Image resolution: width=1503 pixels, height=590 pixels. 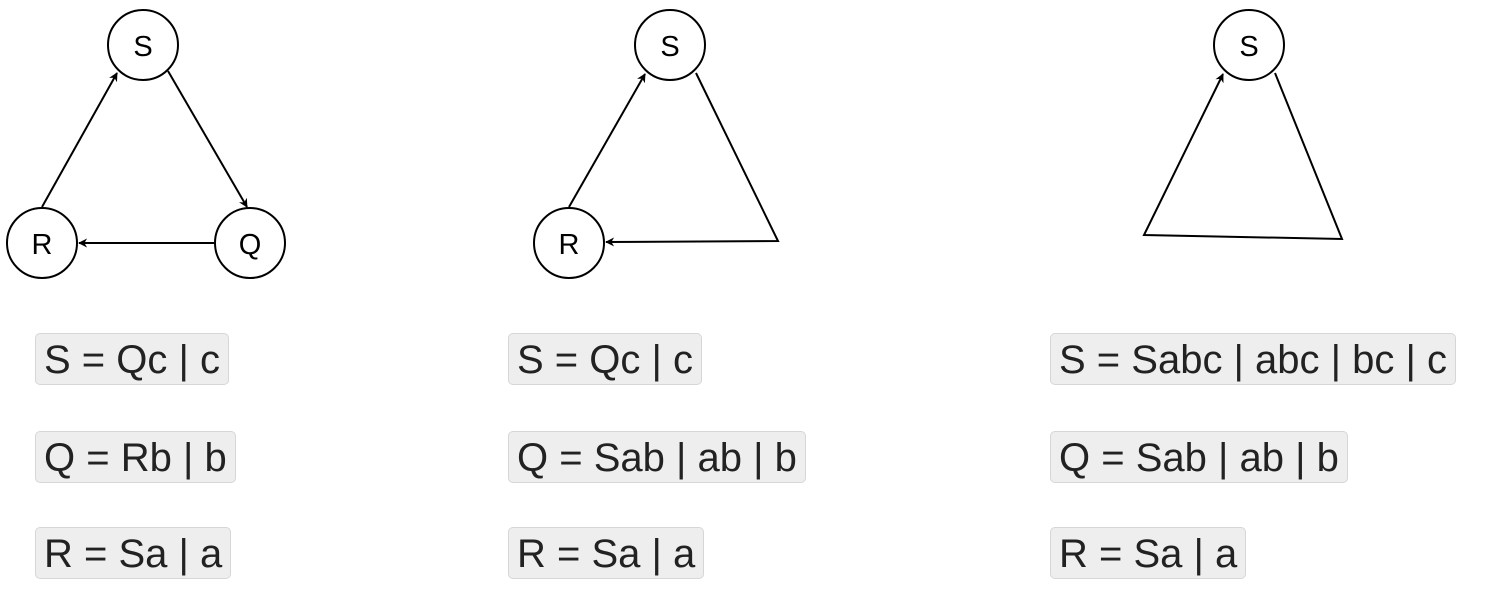 I want to click on node-q-label: Q, so click(x=250, y=245).